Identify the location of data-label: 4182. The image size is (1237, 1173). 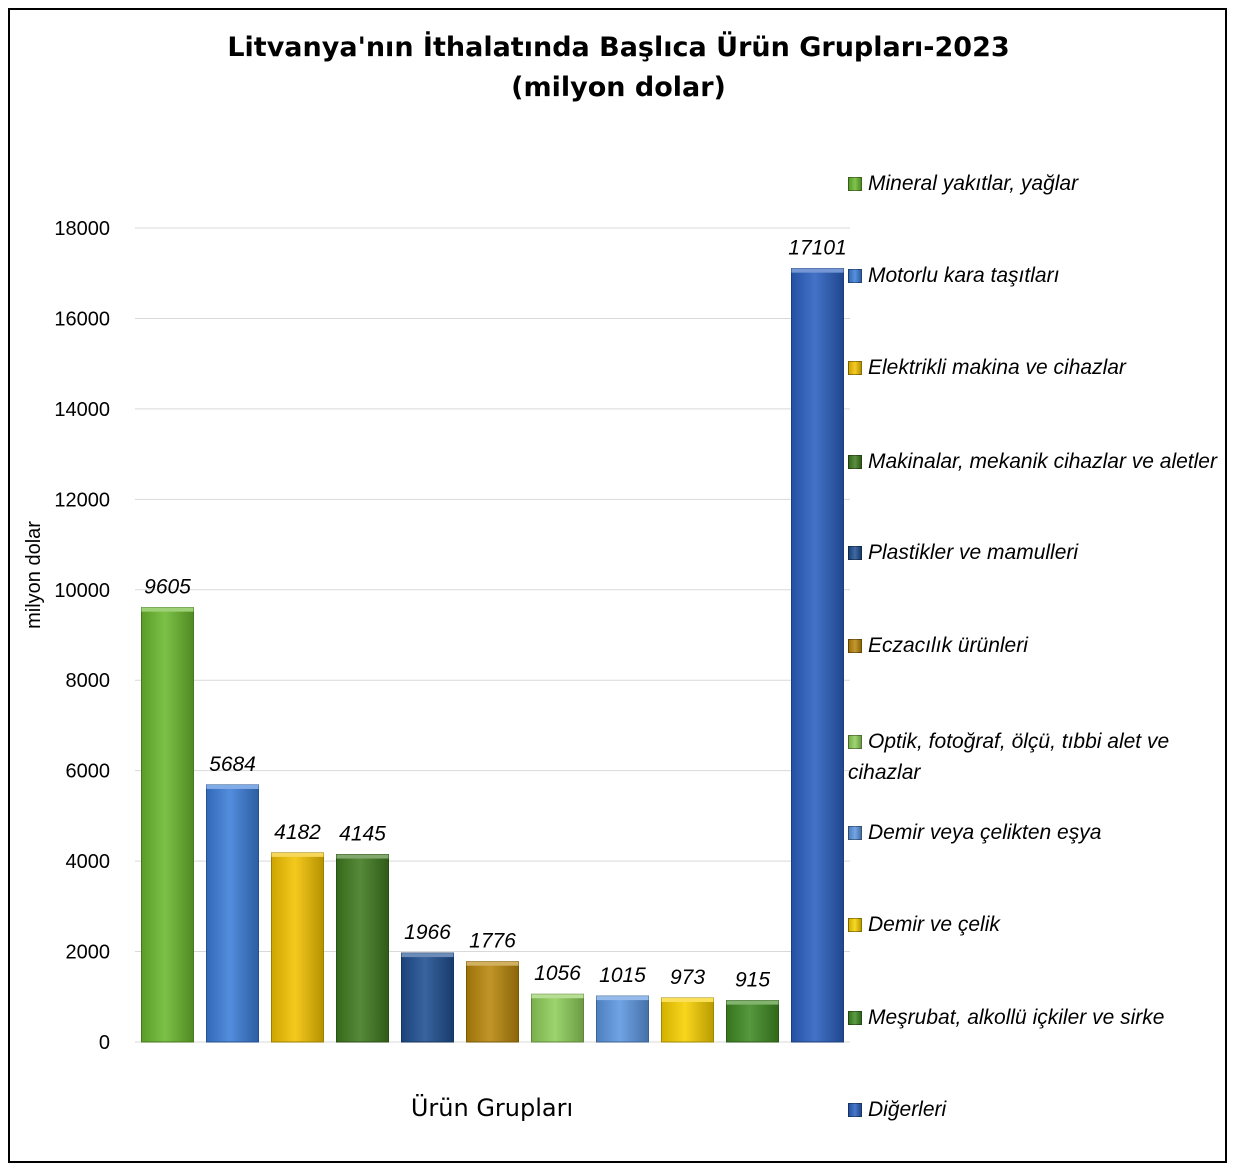
(297, 832).